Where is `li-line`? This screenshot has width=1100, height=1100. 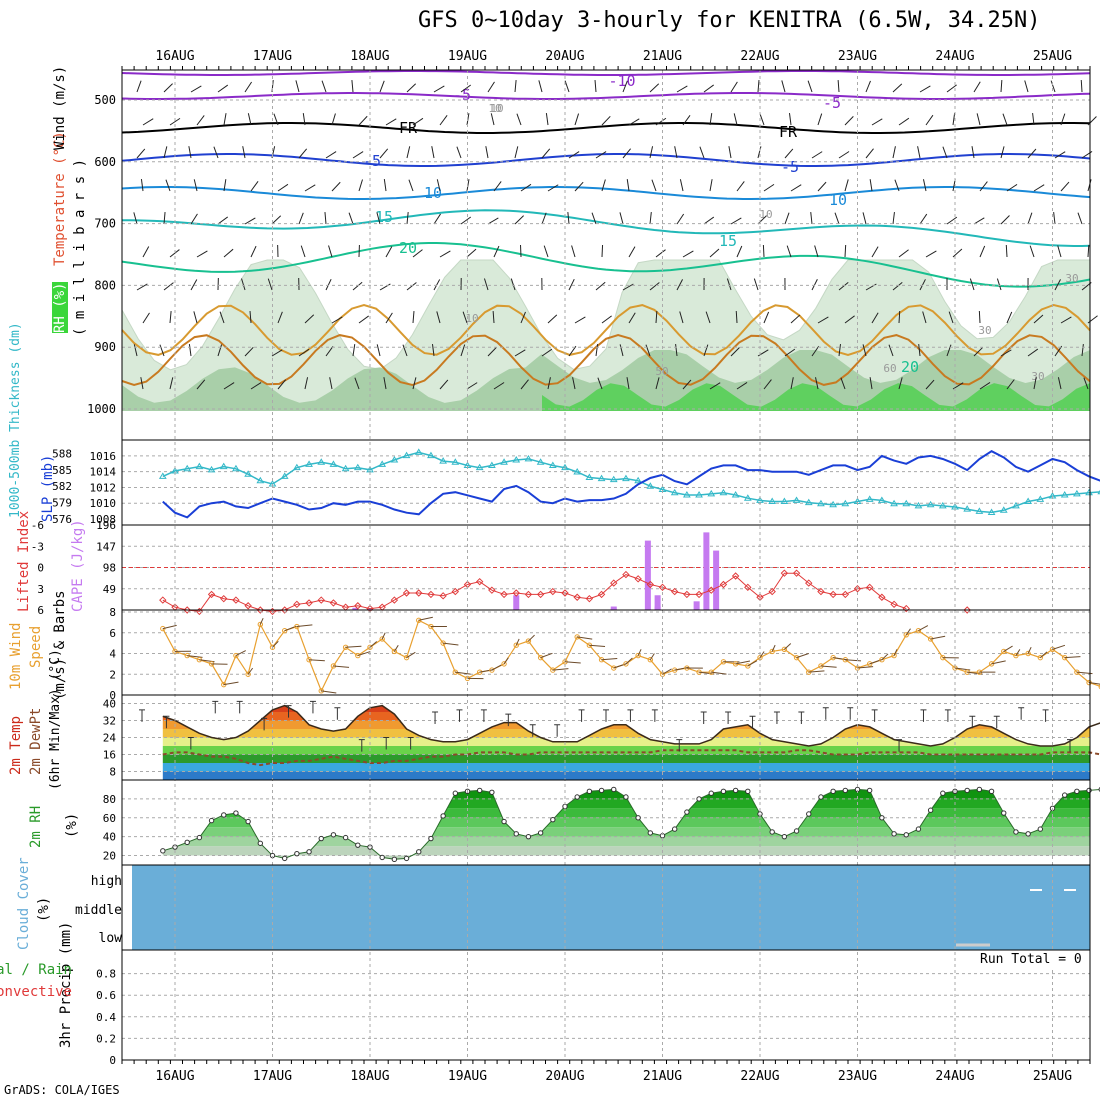
li-line is located at coordinates (534, 592).